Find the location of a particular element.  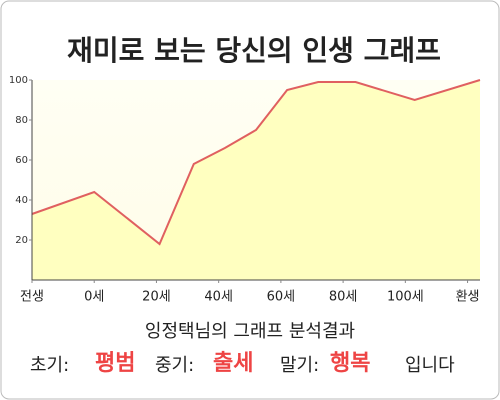

middle-label: 중기: is located at coordinates (174, 365).